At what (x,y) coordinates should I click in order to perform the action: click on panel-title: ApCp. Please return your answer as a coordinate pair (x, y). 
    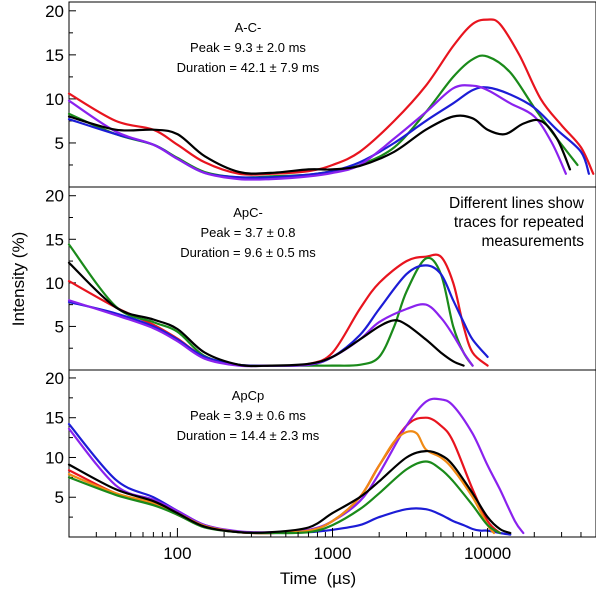
    Looking at the image, I should click on (248, 395).